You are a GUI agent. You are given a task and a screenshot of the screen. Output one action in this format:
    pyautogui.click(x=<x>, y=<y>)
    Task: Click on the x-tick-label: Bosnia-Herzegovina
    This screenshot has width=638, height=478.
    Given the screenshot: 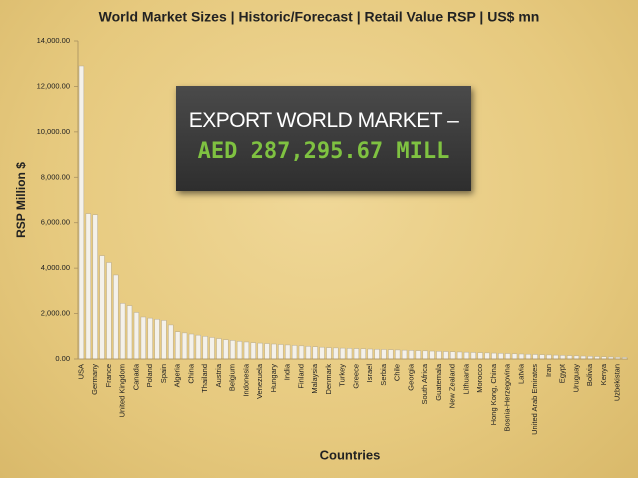 What is the action you would take?
    pyautogui.click(x=507, y=397)
    